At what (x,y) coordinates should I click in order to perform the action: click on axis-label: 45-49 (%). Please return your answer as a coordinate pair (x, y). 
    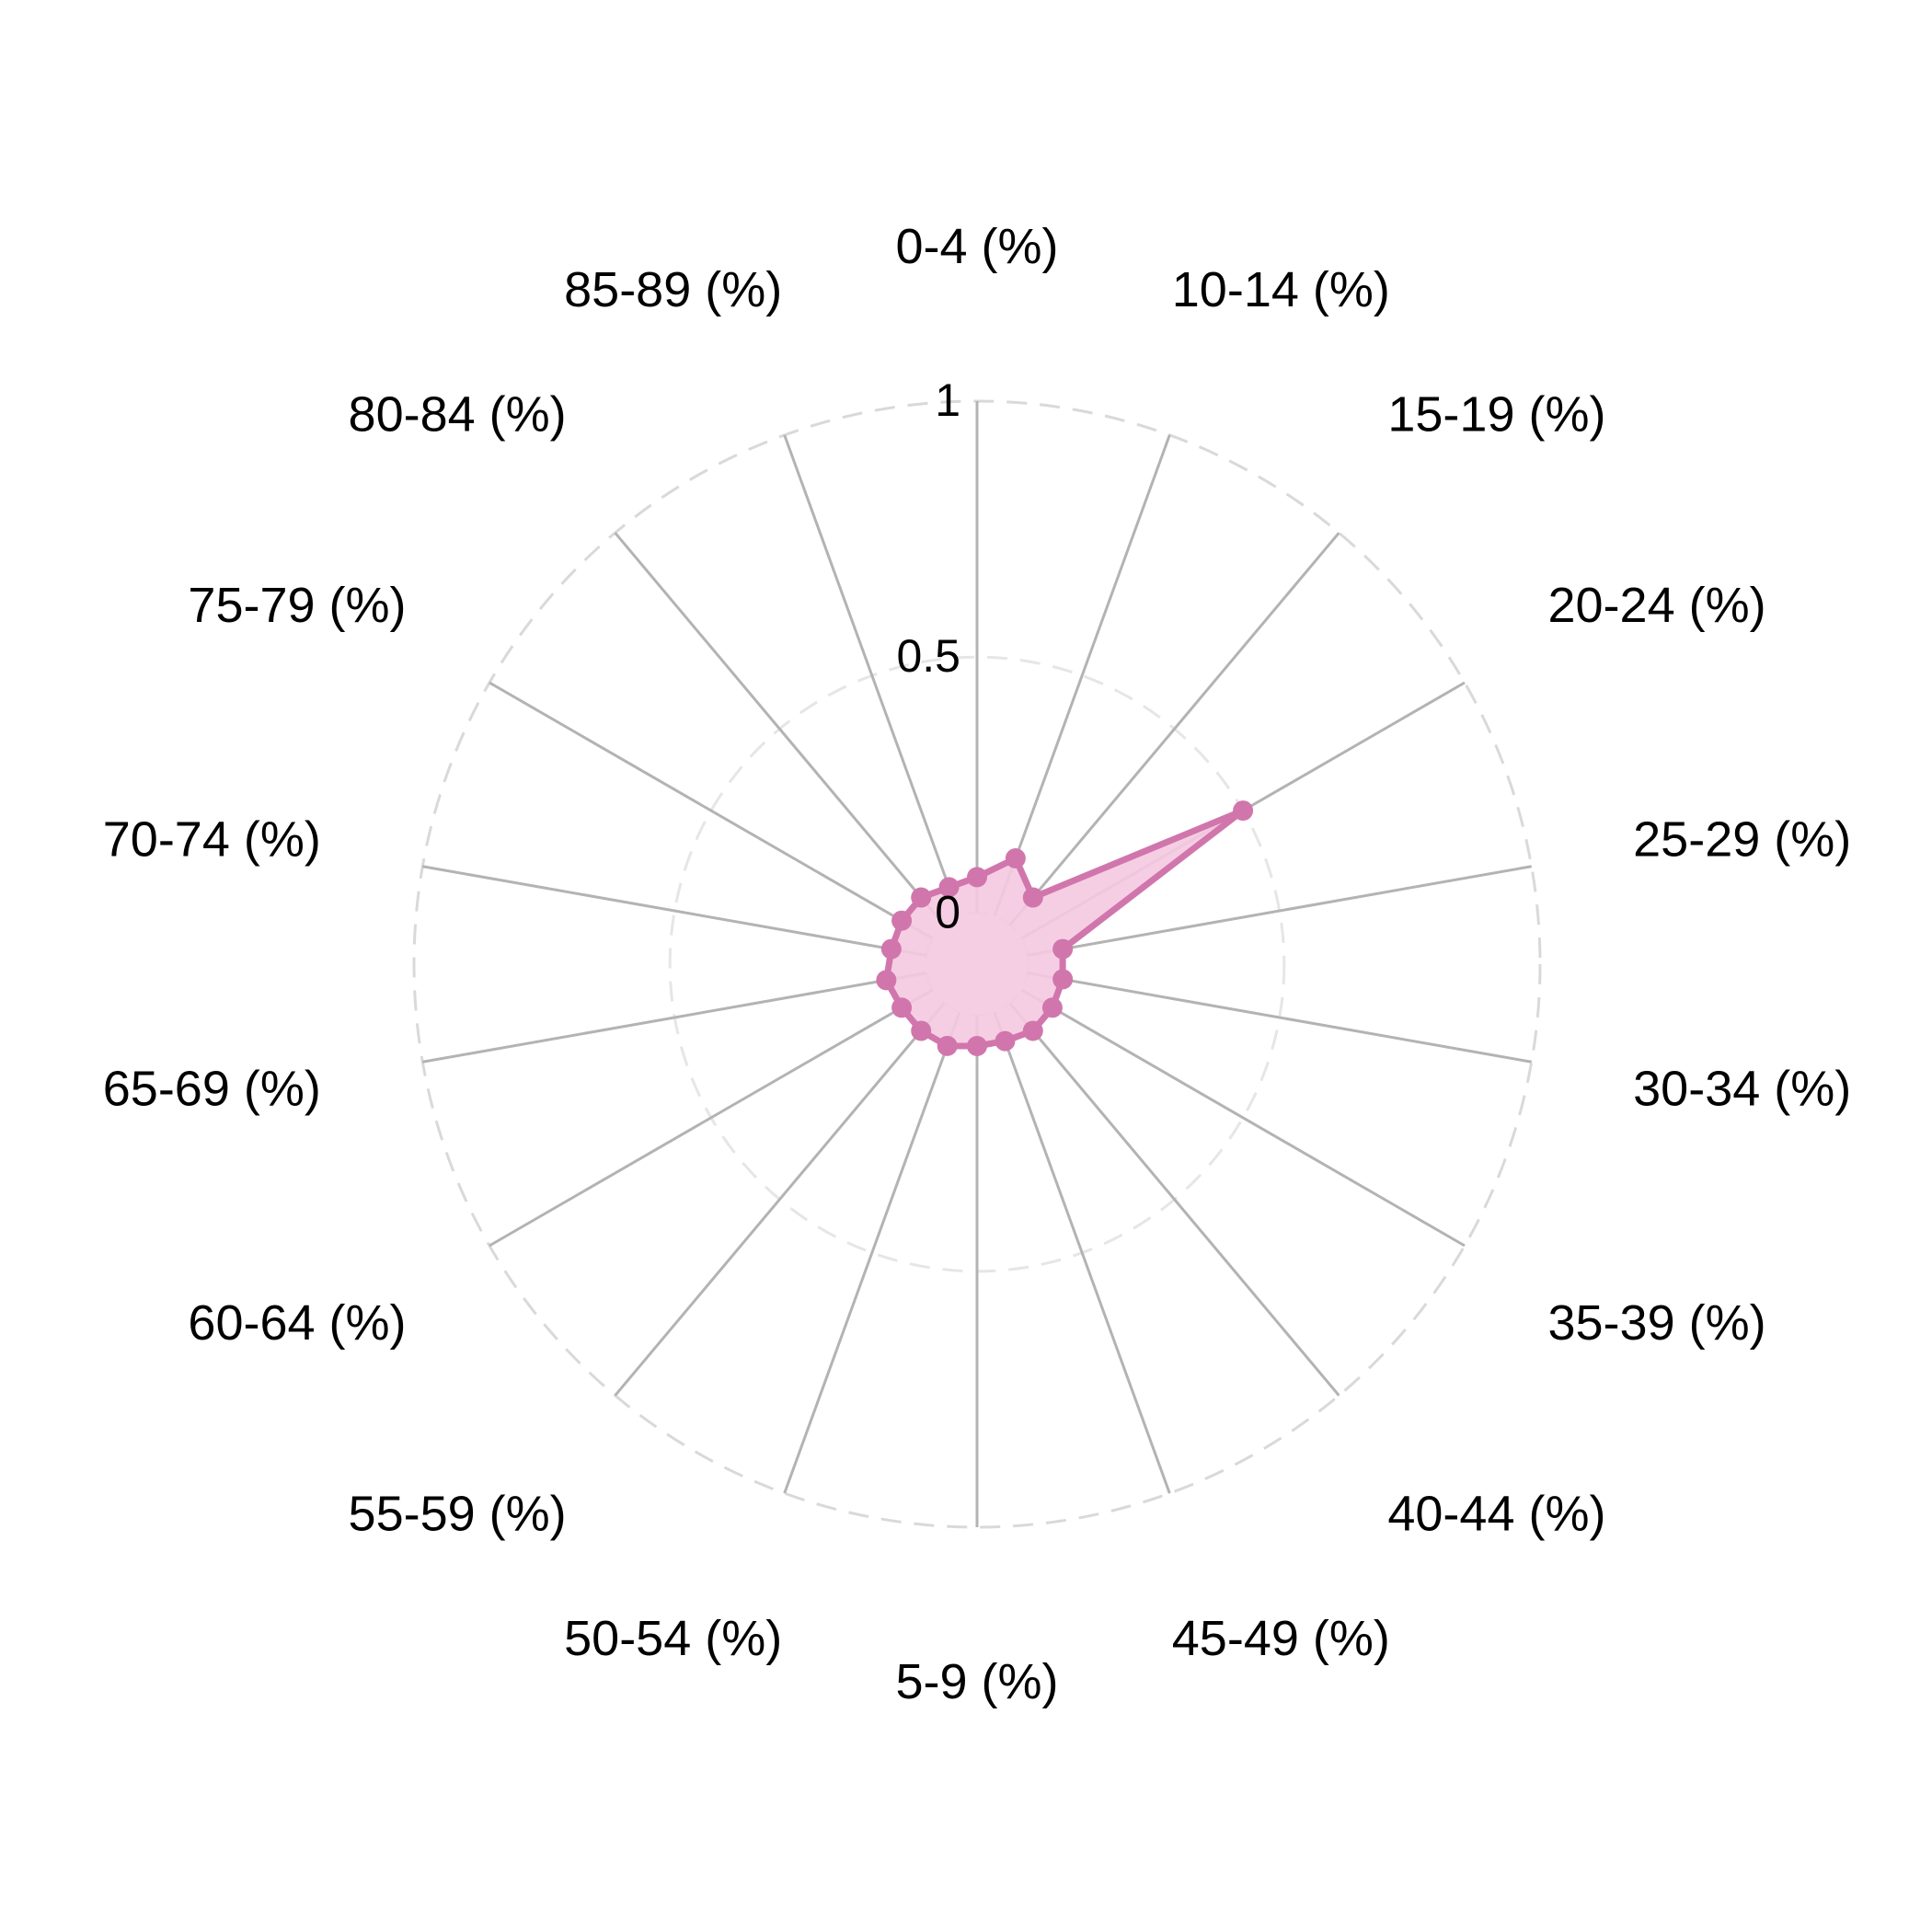
    Looking at the image, I should click on (1281, 1638).